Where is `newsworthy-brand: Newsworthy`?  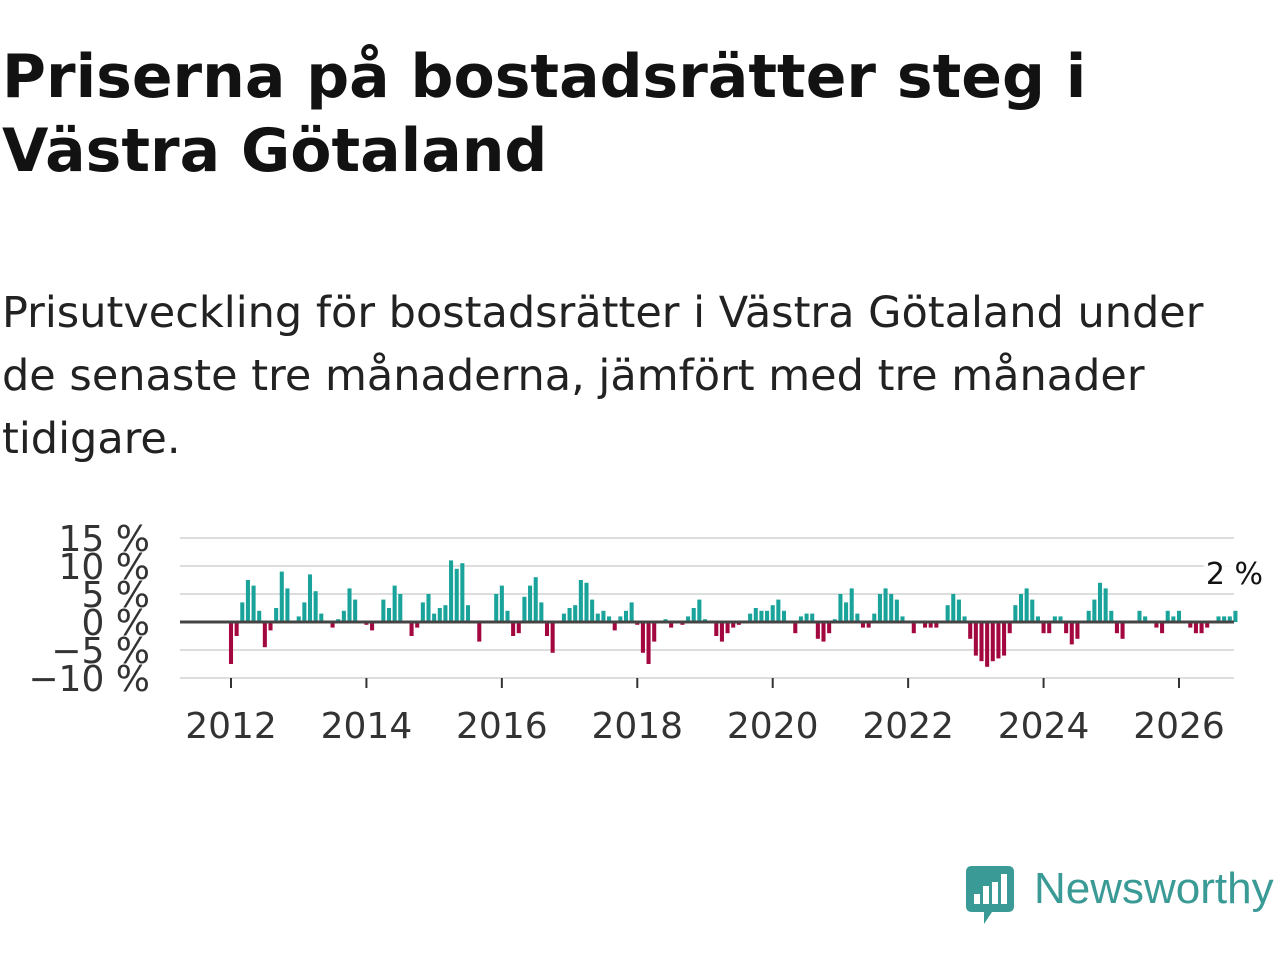
newsworthy-brand: Newsworthy is located at coordinates (1120, 896).